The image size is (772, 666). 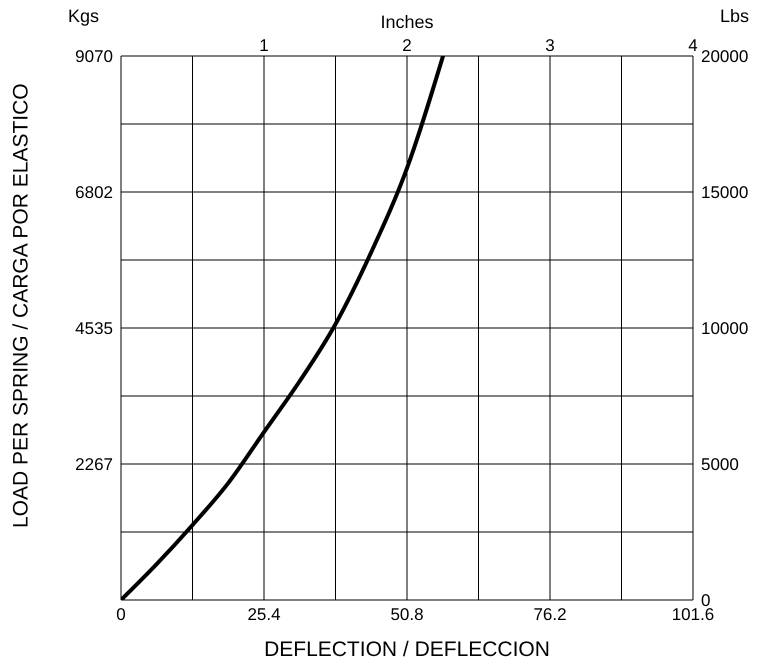 What do you see at coordinates (94, 56) in the screenshot?
I see `y-tick-label: 9070` at bounding box center [94, 56].